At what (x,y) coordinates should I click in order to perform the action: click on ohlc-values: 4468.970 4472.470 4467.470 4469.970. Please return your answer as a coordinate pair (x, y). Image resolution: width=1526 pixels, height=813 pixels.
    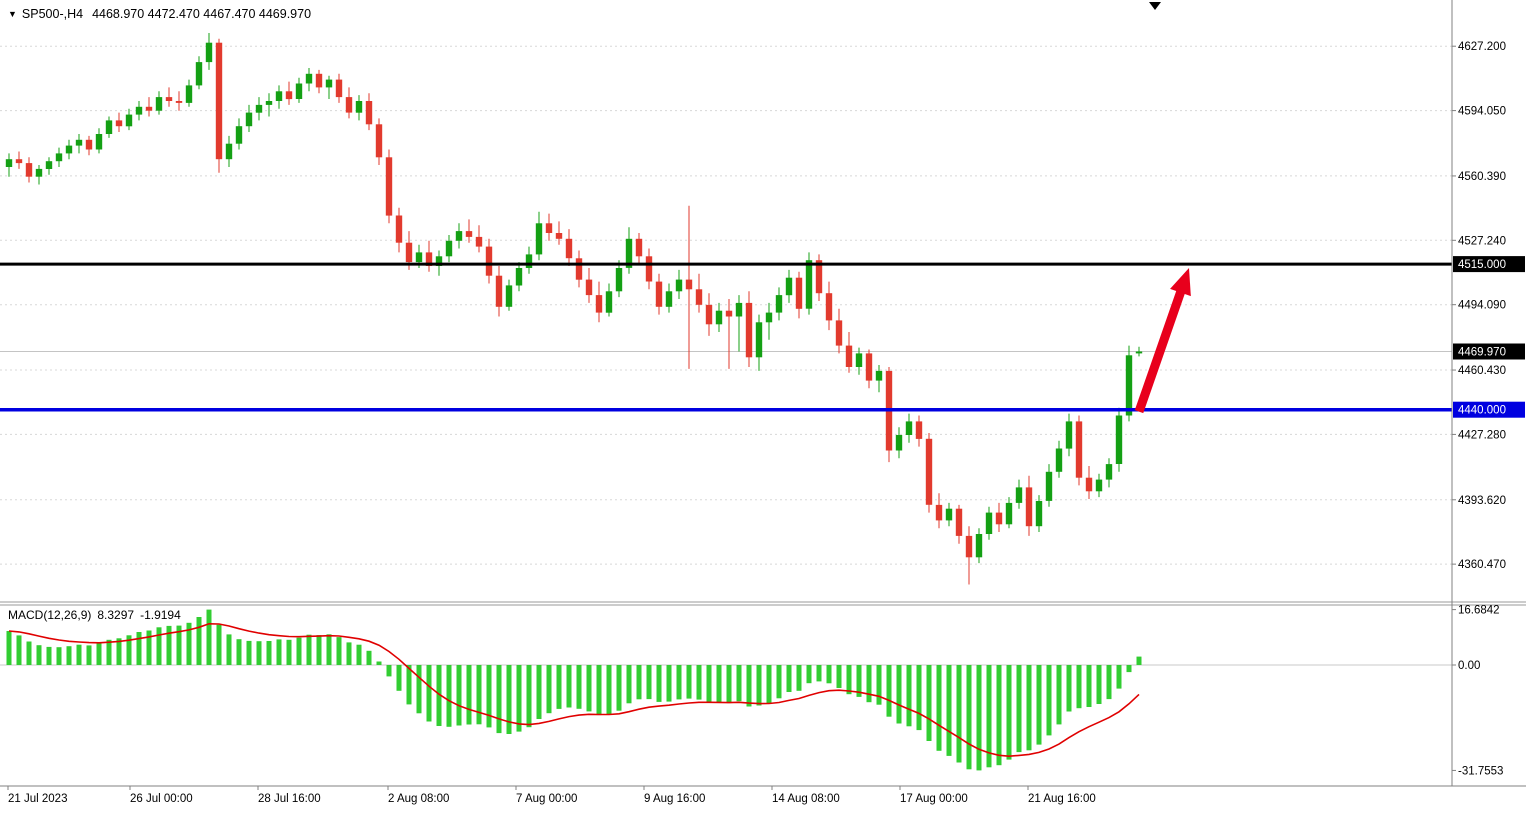
    Looking at the image, I should click on (202, 14).